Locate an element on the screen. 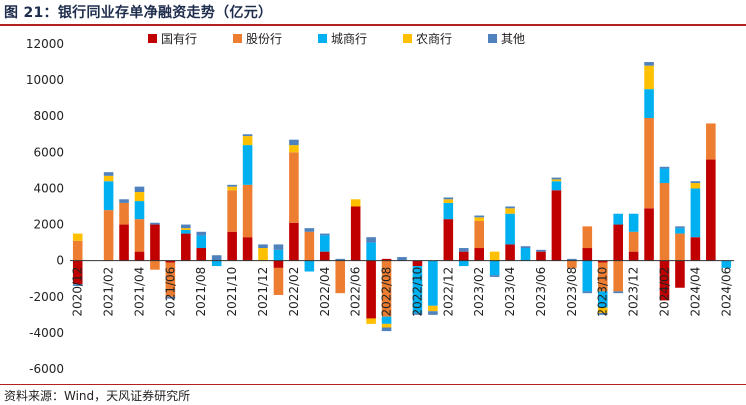  y-tick-label: 0 is located at coordinates (60, 261).